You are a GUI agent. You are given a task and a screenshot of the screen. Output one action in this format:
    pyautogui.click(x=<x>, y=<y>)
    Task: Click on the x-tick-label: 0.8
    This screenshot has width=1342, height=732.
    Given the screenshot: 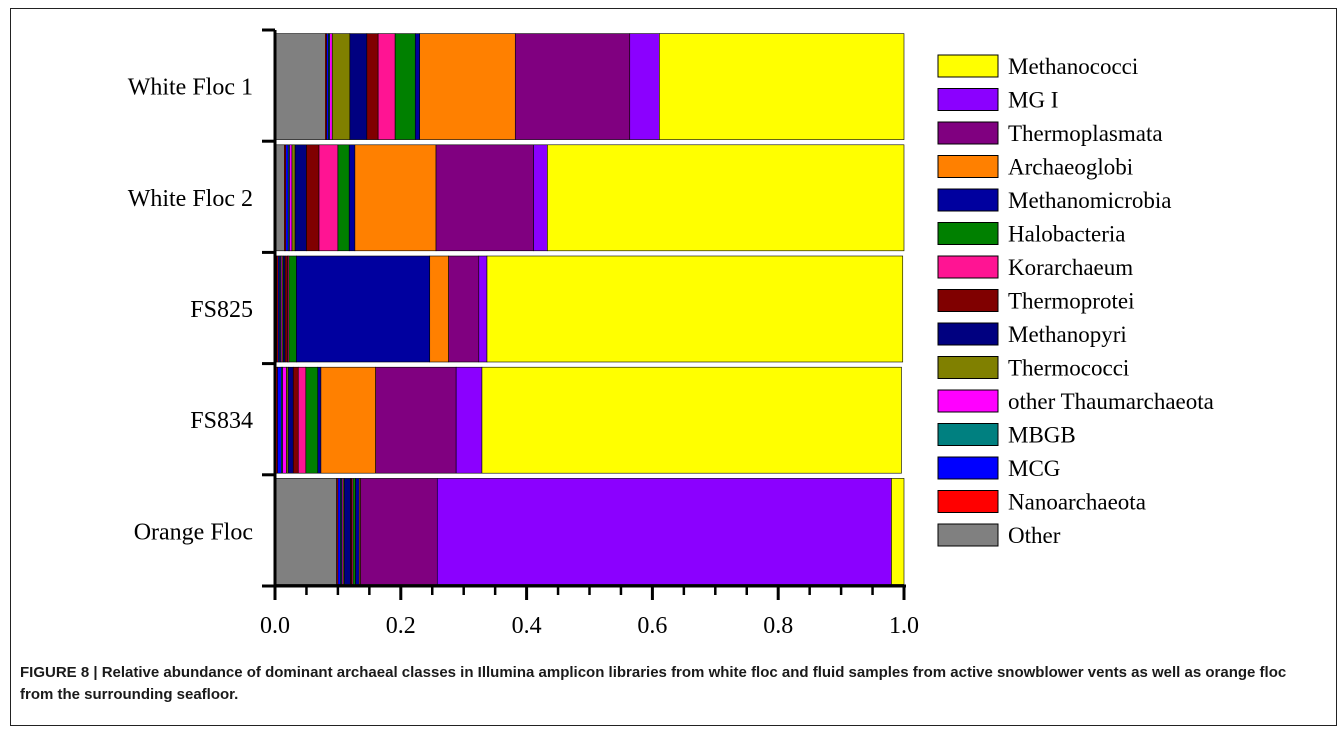 What is the action you would take?
    pyautogui.click(x=778, y=626)
    